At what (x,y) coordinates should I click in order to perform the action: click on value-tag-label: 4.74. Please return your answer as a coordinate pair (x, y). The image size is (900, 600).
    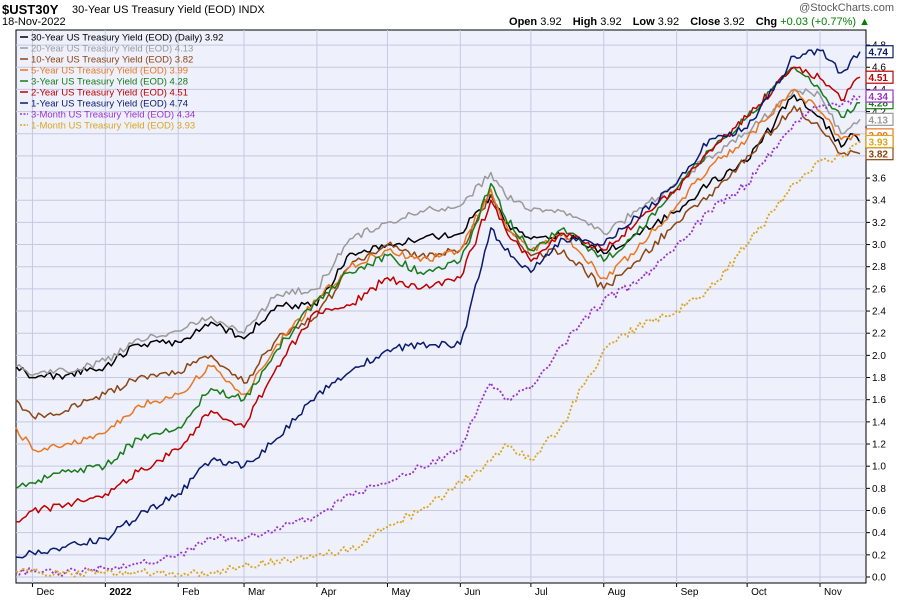
    Looking at the image, I should click on (879, 53).